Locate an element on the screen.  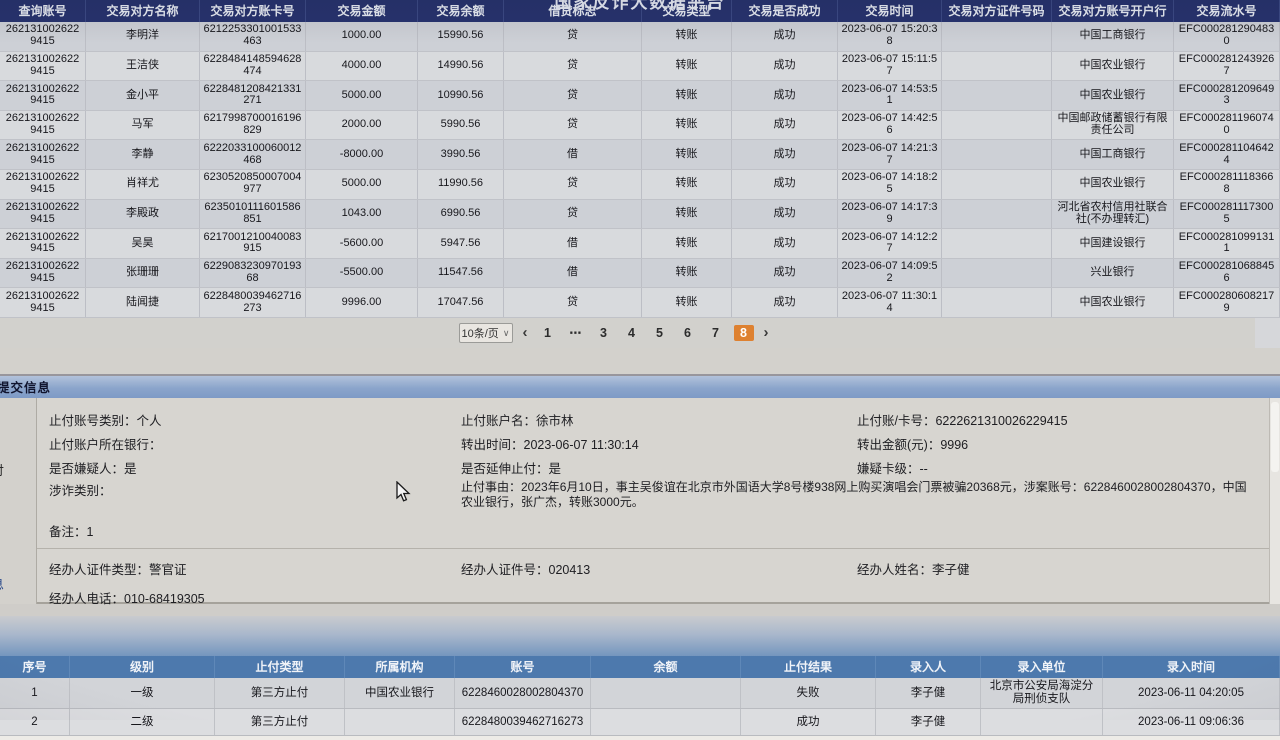
table-cell: 6222033100060012468 is located at coordinates (253, 154).